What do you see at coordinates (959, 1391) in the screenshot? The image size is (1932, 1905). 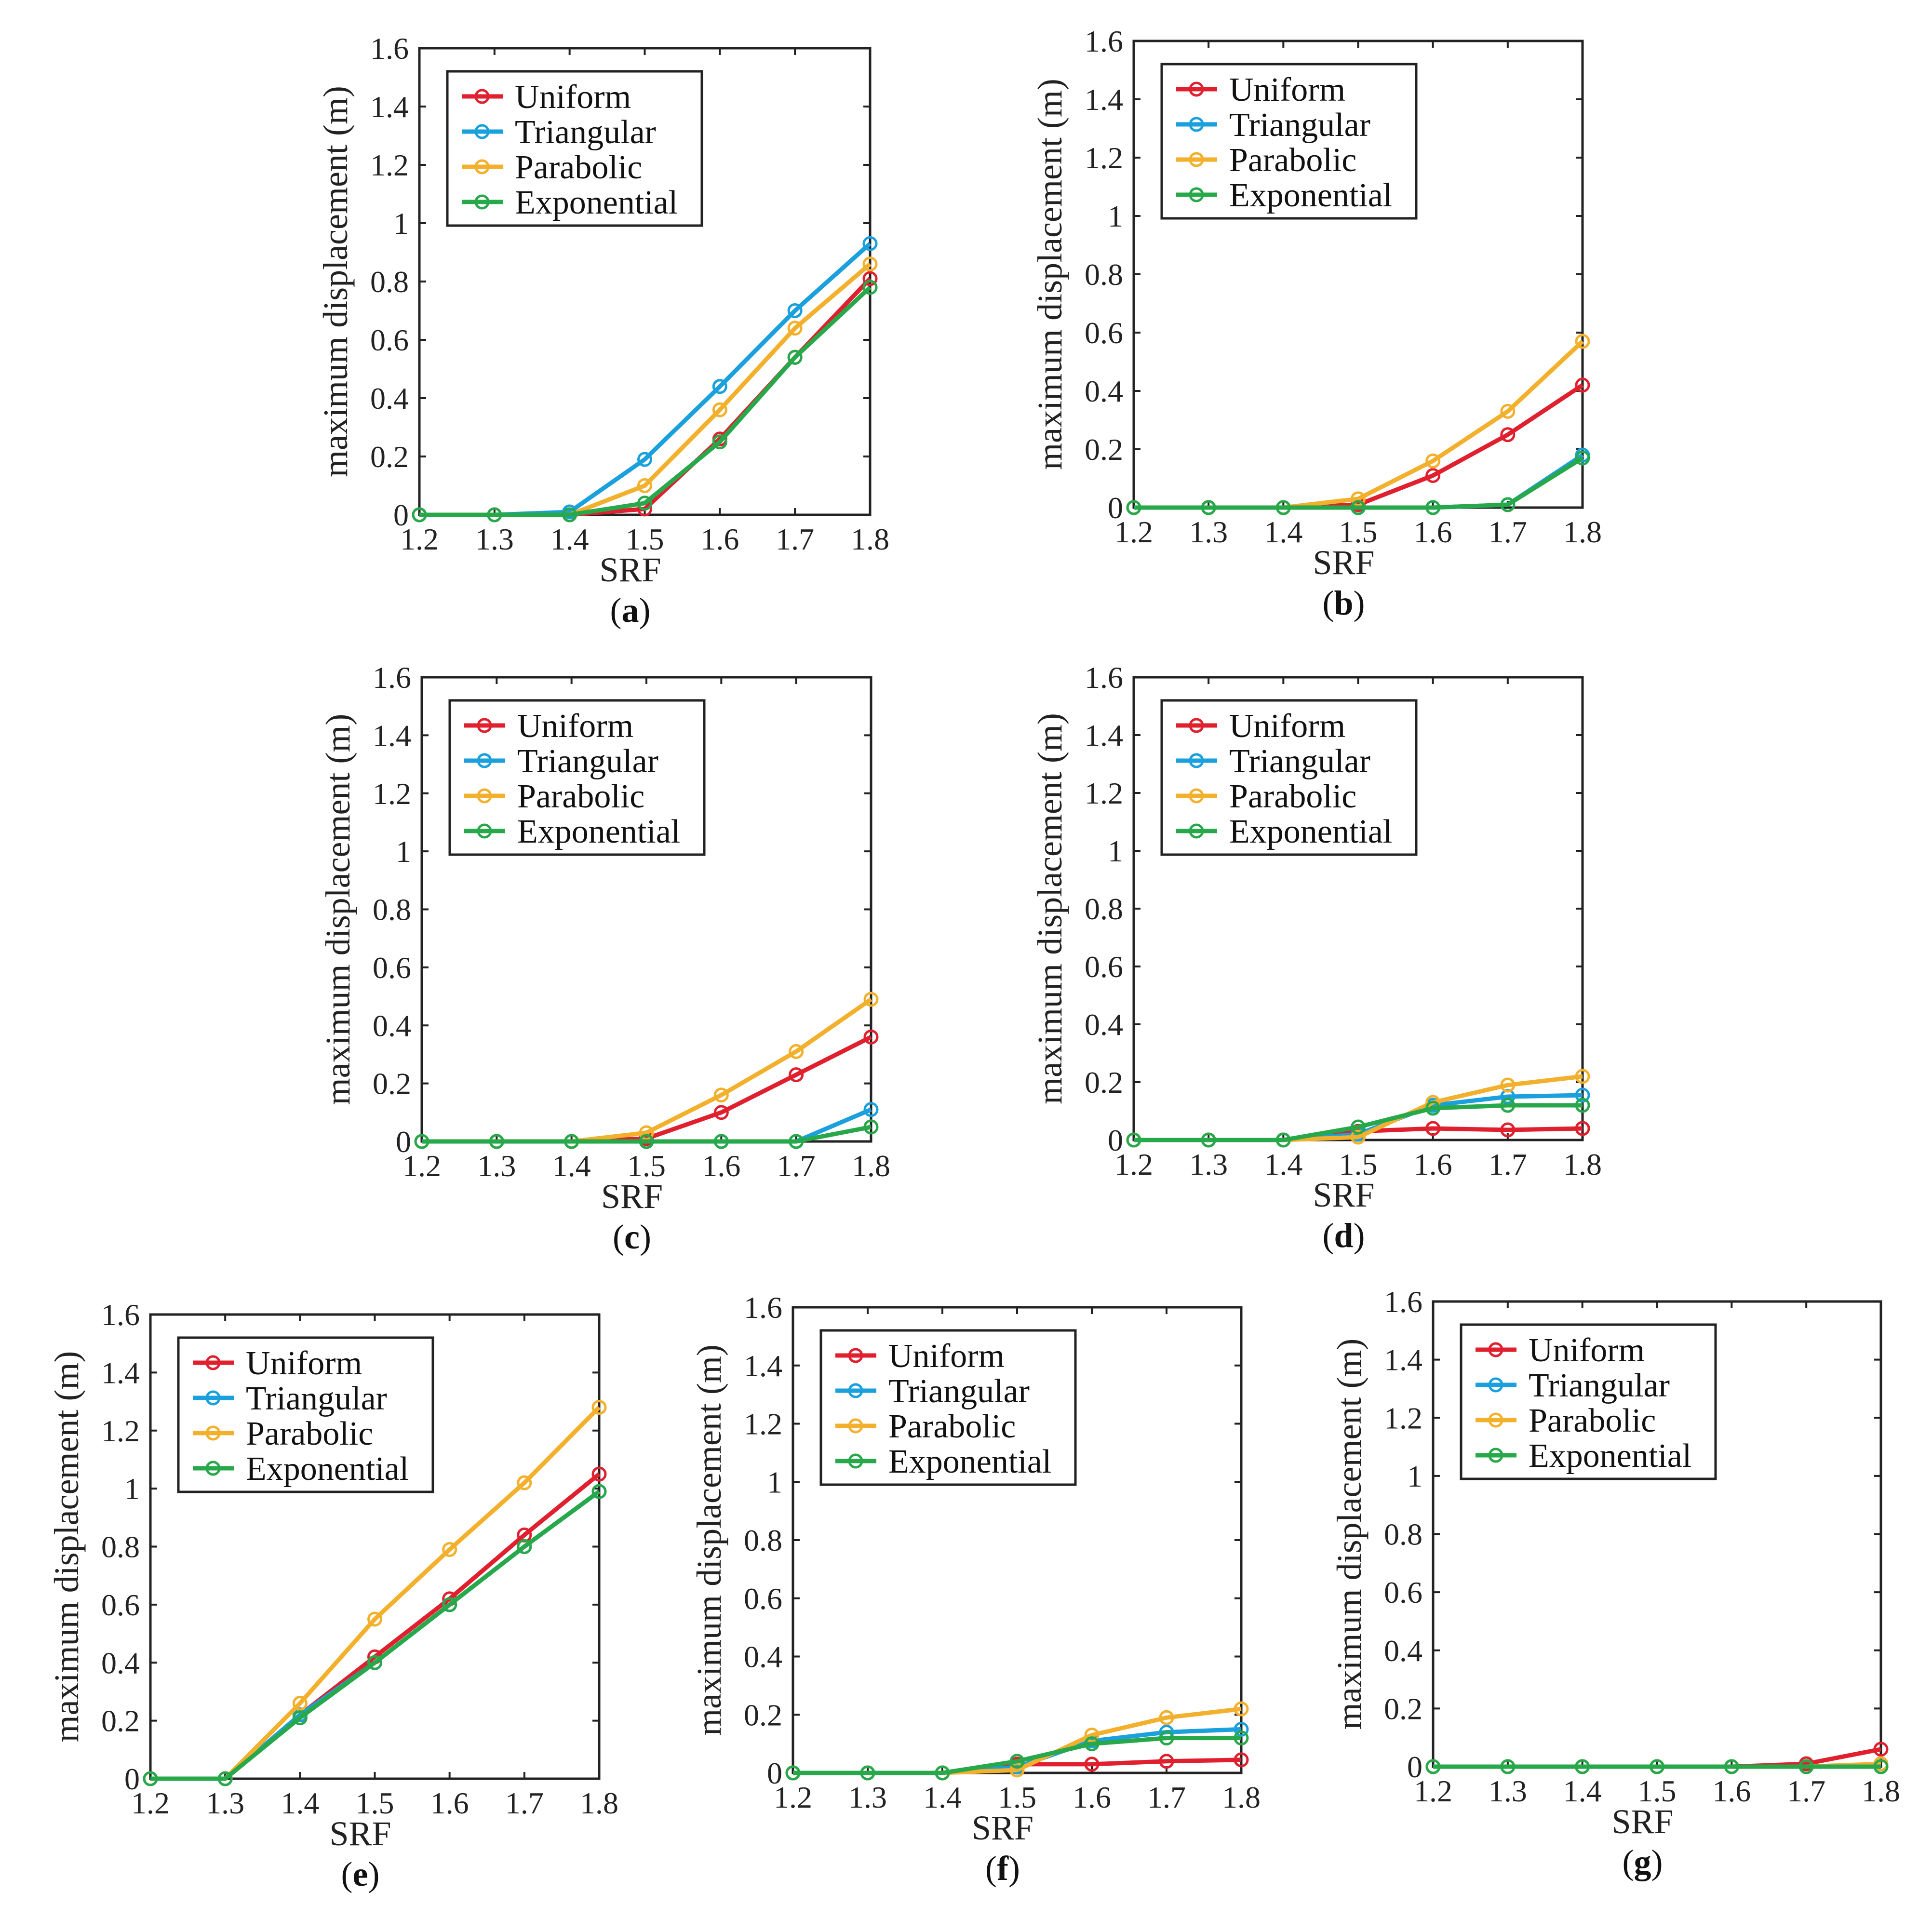 I see `chart-f-legend-triangular-label: Triangular` at bounding box center [959, 1391].